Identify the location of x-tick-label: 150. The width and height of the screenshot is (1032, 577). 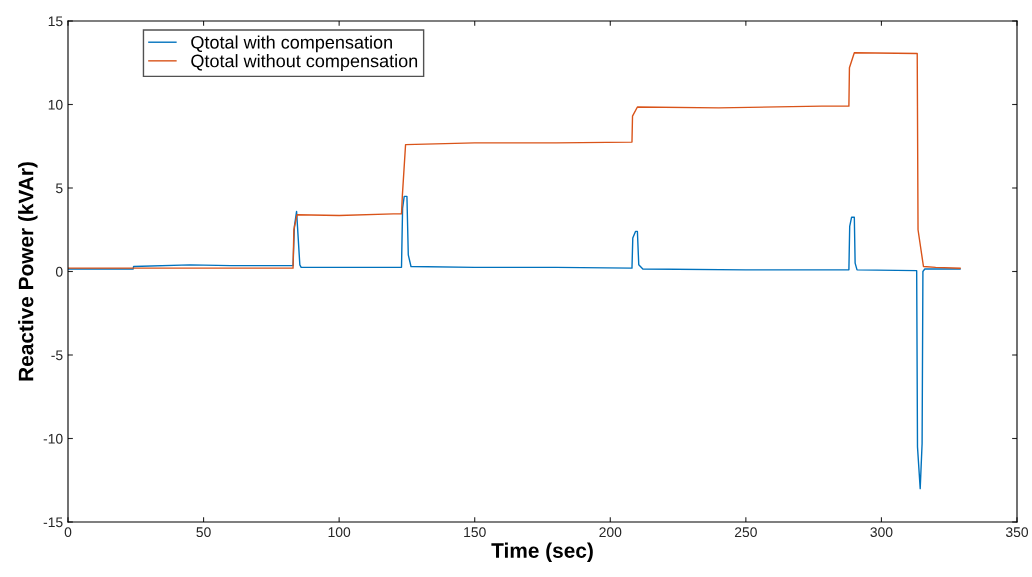
(475, 532).